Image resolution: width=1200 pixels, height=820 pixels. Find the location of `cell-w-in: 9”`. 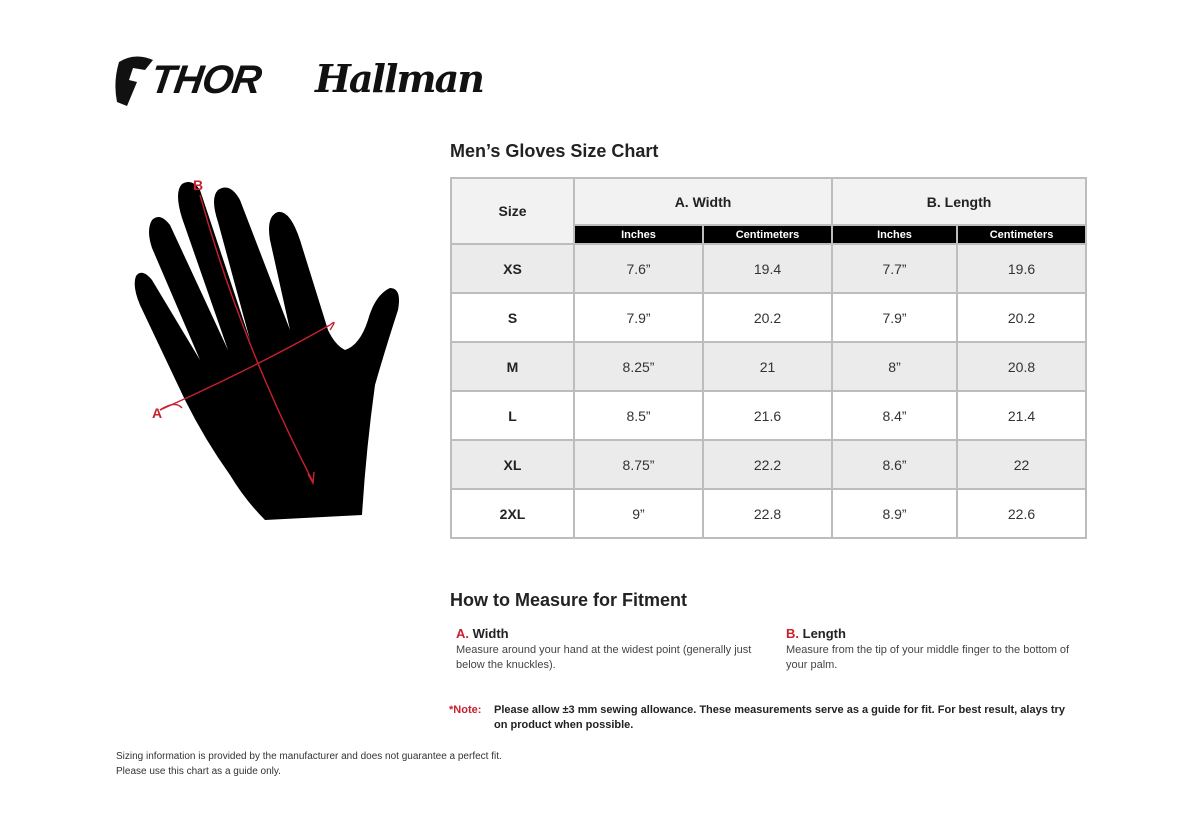

cell-w-in: 9” is located at coordinates (638, 513).